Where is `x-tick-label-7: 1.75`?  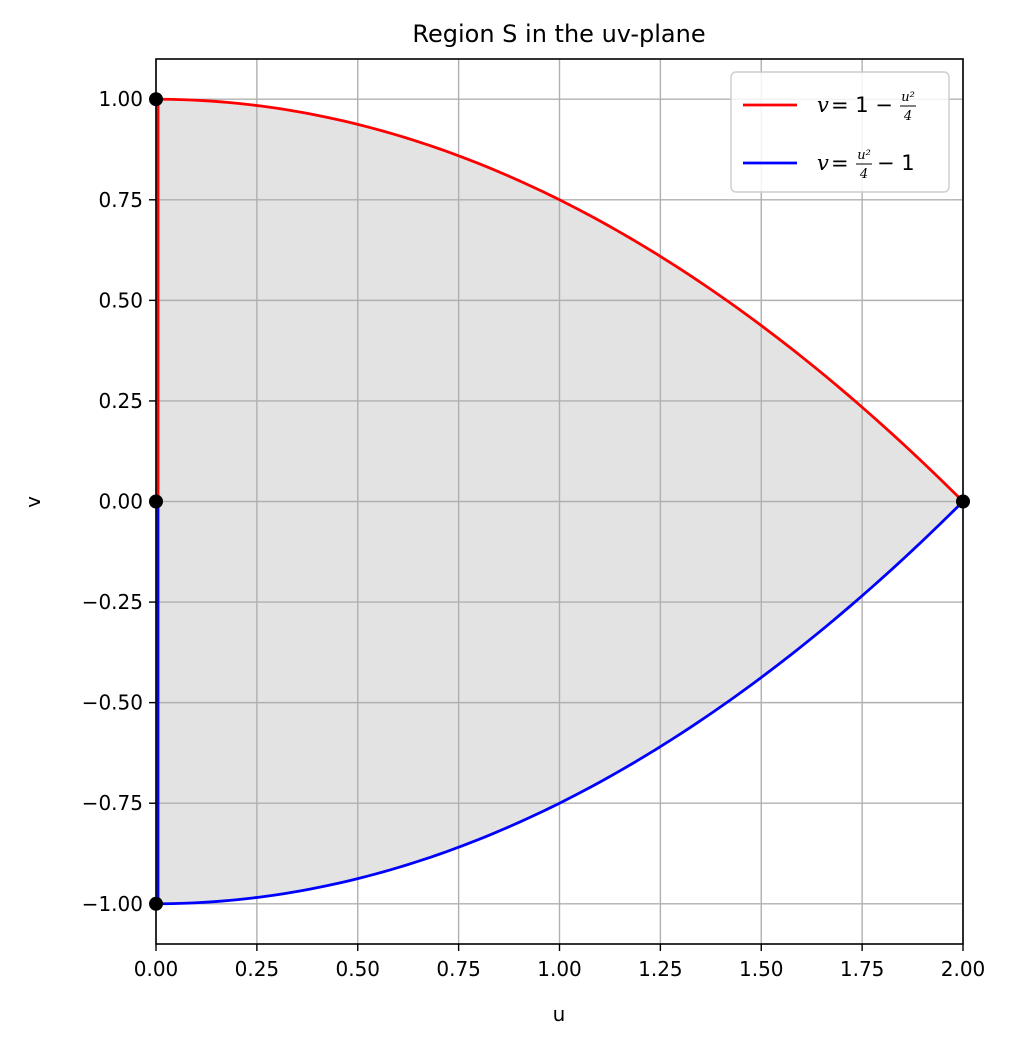 x-tick-label-7: 1.75 is located at coordinates (862, 969).